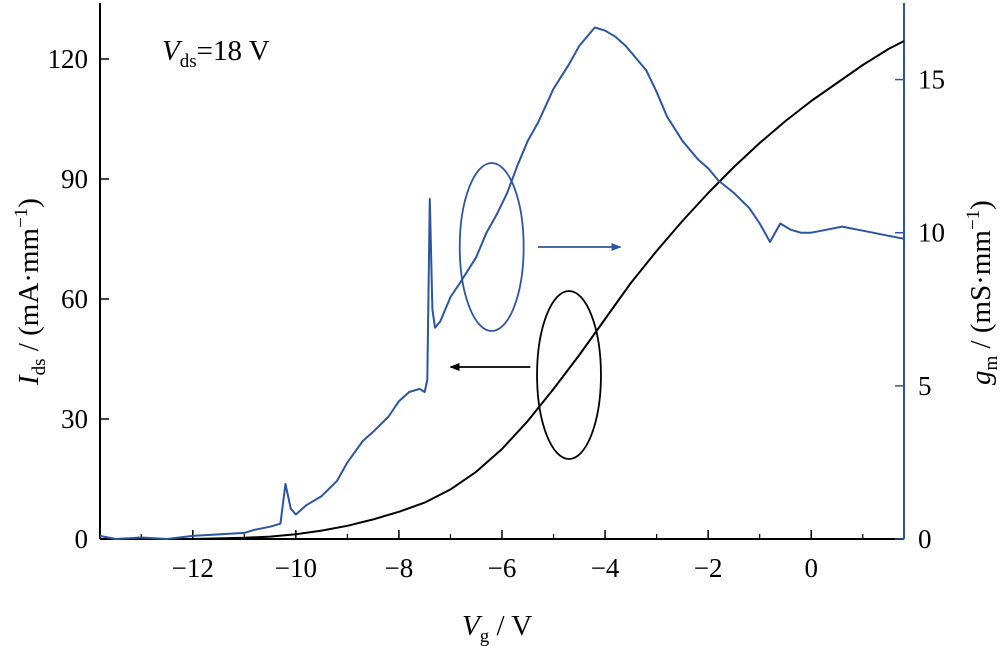  I want to click on y-left-tick-label: 60, so click(74, 299).